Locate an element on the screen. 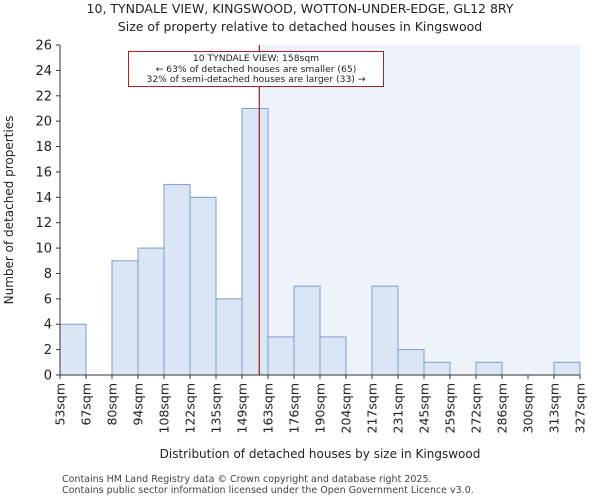 The height and width of the screenshot is (500, 600). y-tick-label: 24 is located at coordinates (43, 71).